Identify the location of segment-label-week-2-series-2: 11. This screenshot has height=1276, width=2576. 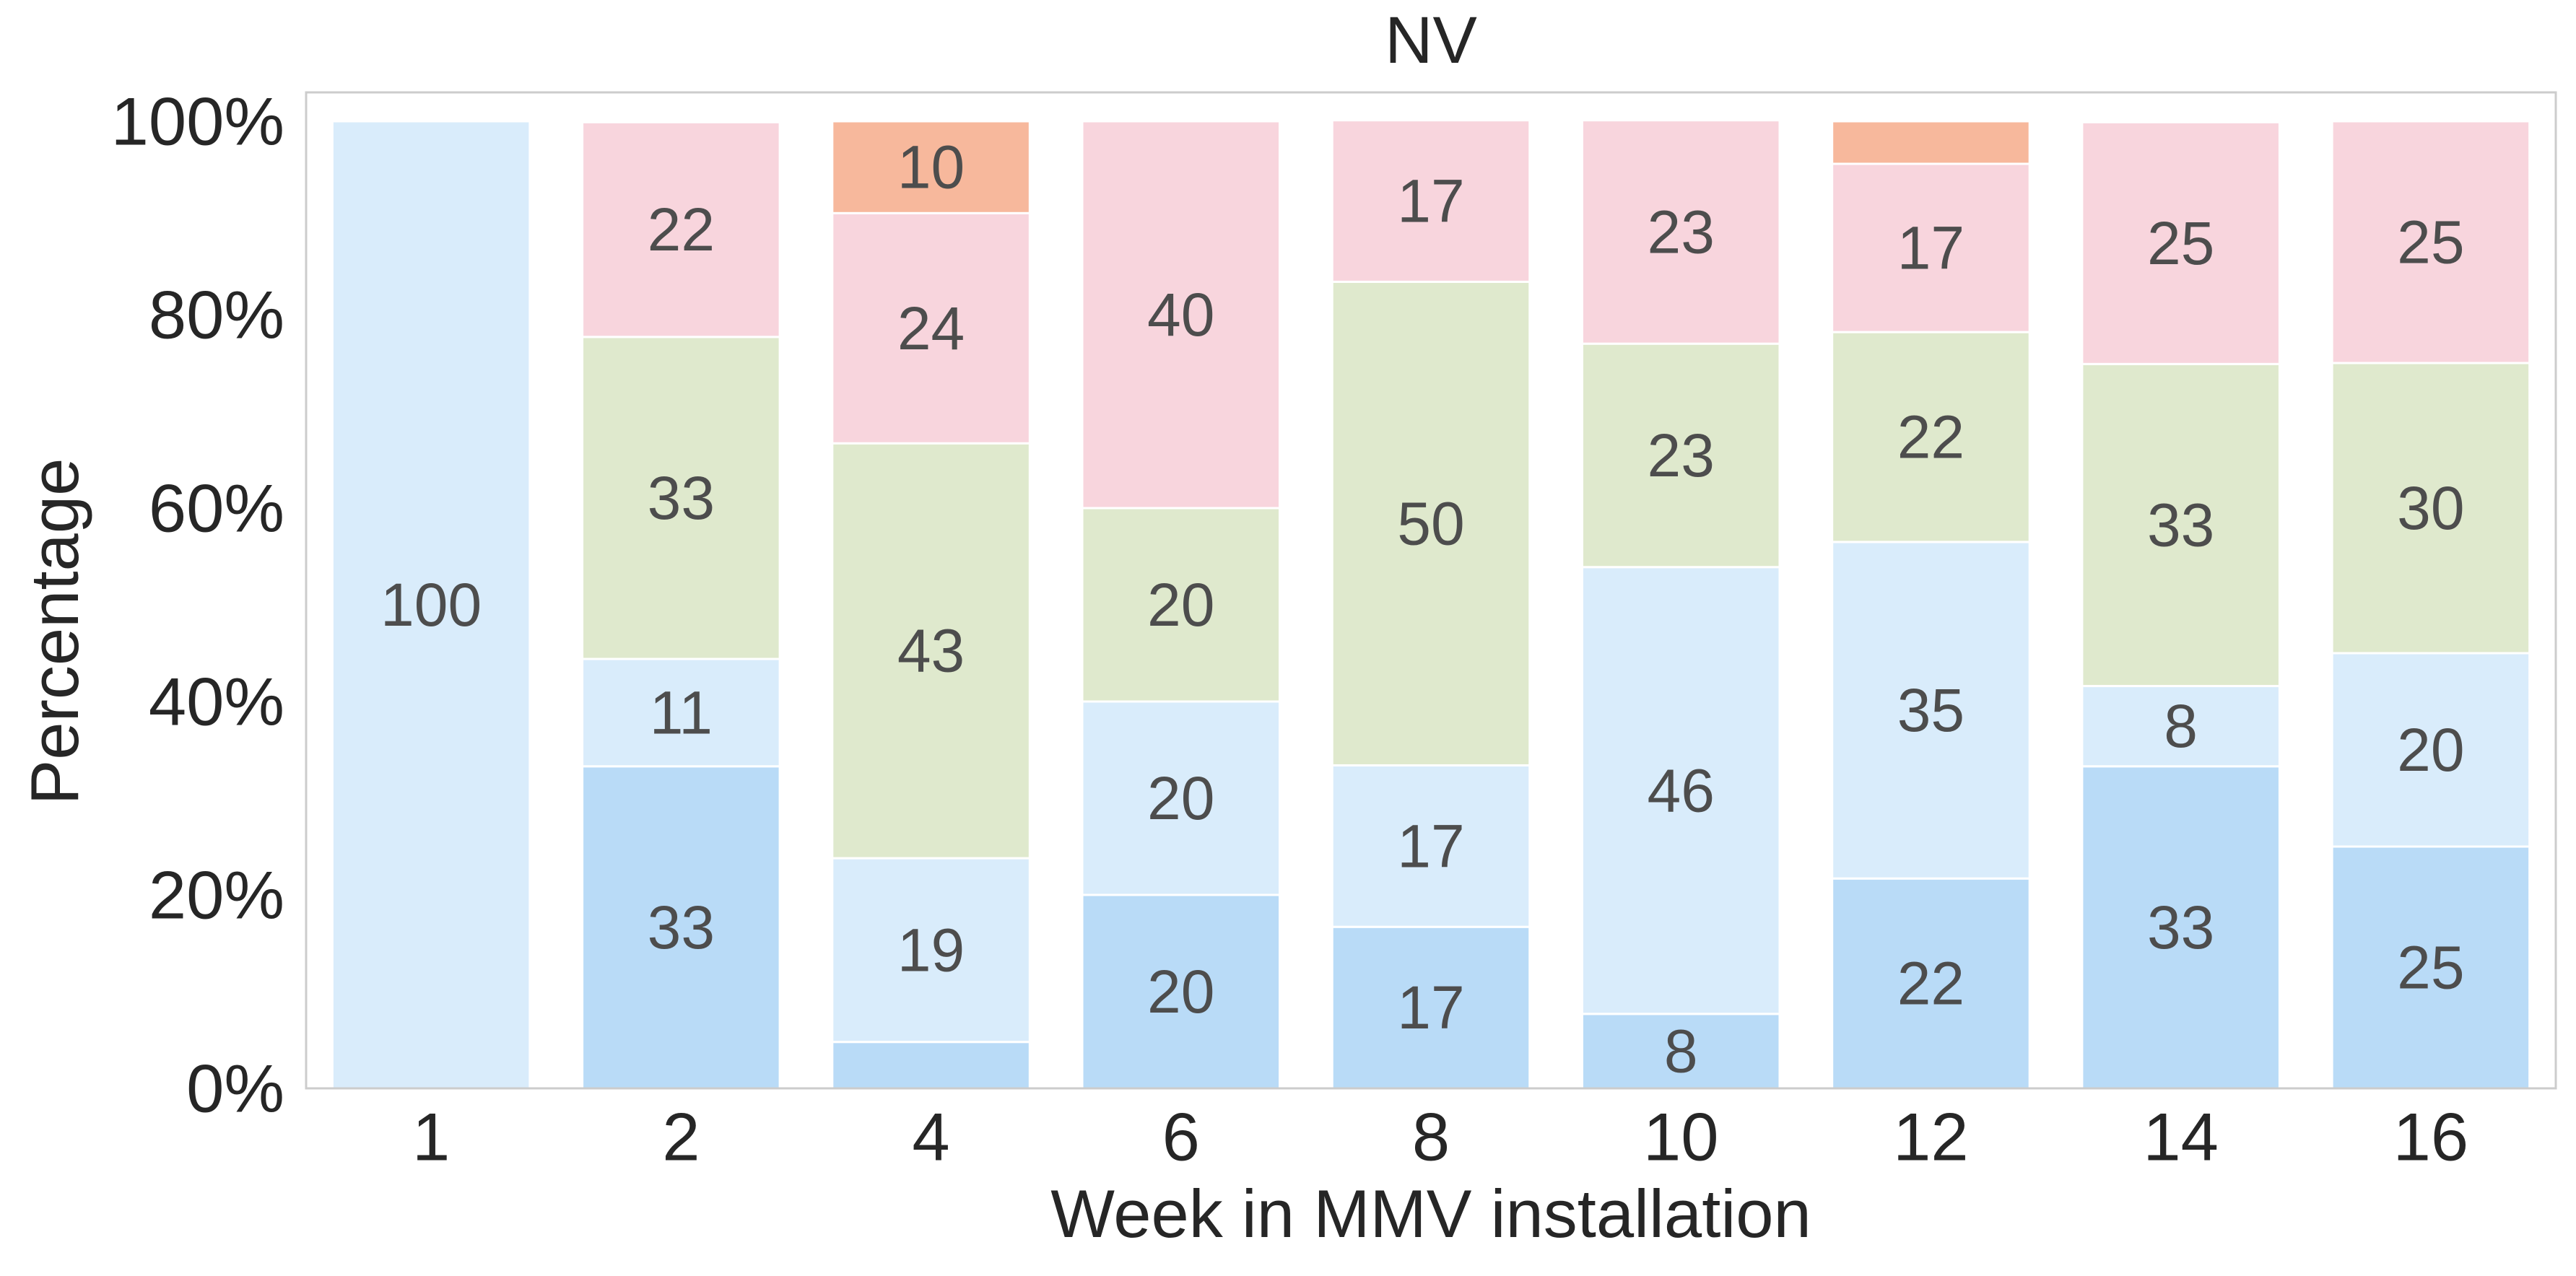
(681, 712).